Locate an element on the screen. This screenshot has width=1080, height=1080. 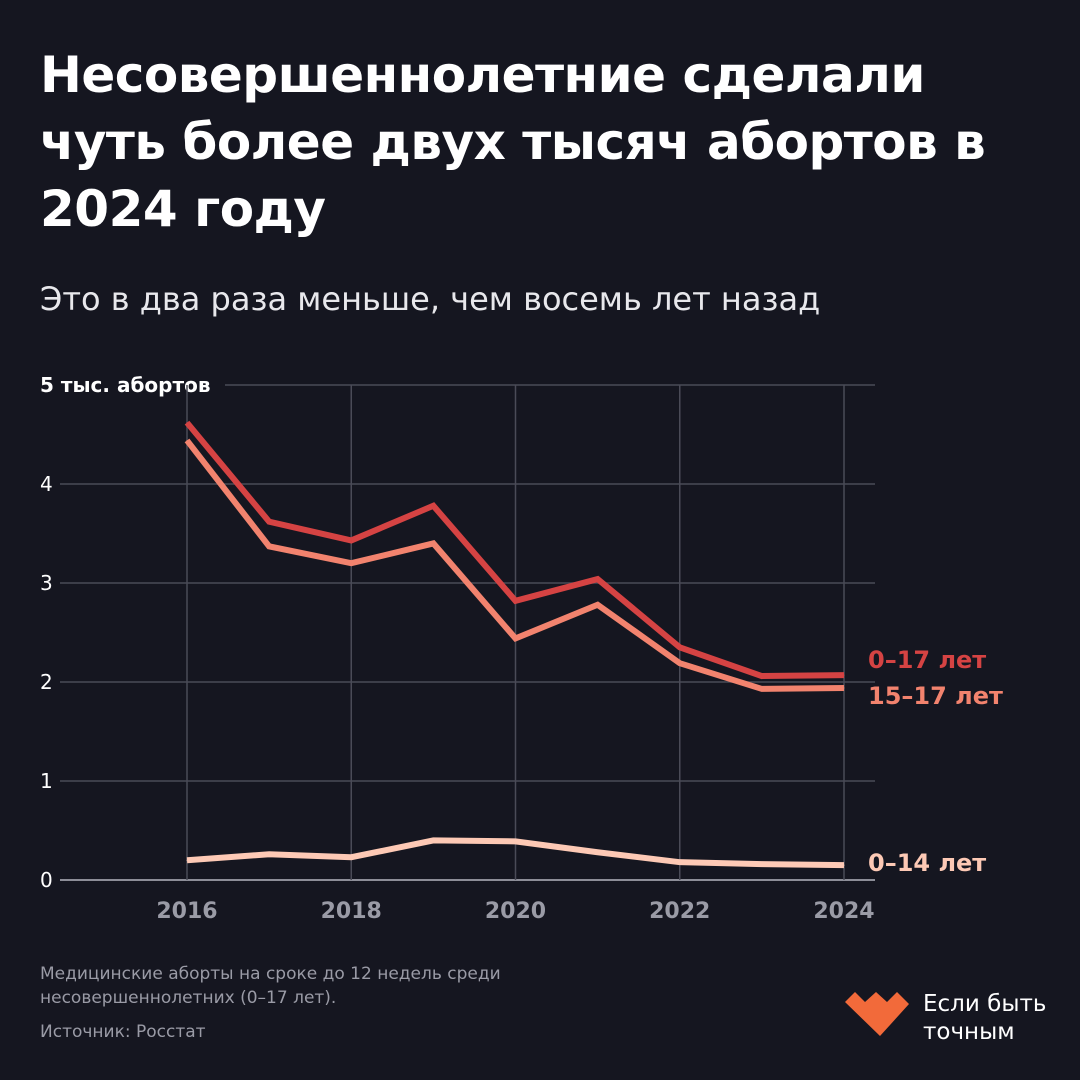
series-label: 0–17 лет is located at coordinates (927, 660).